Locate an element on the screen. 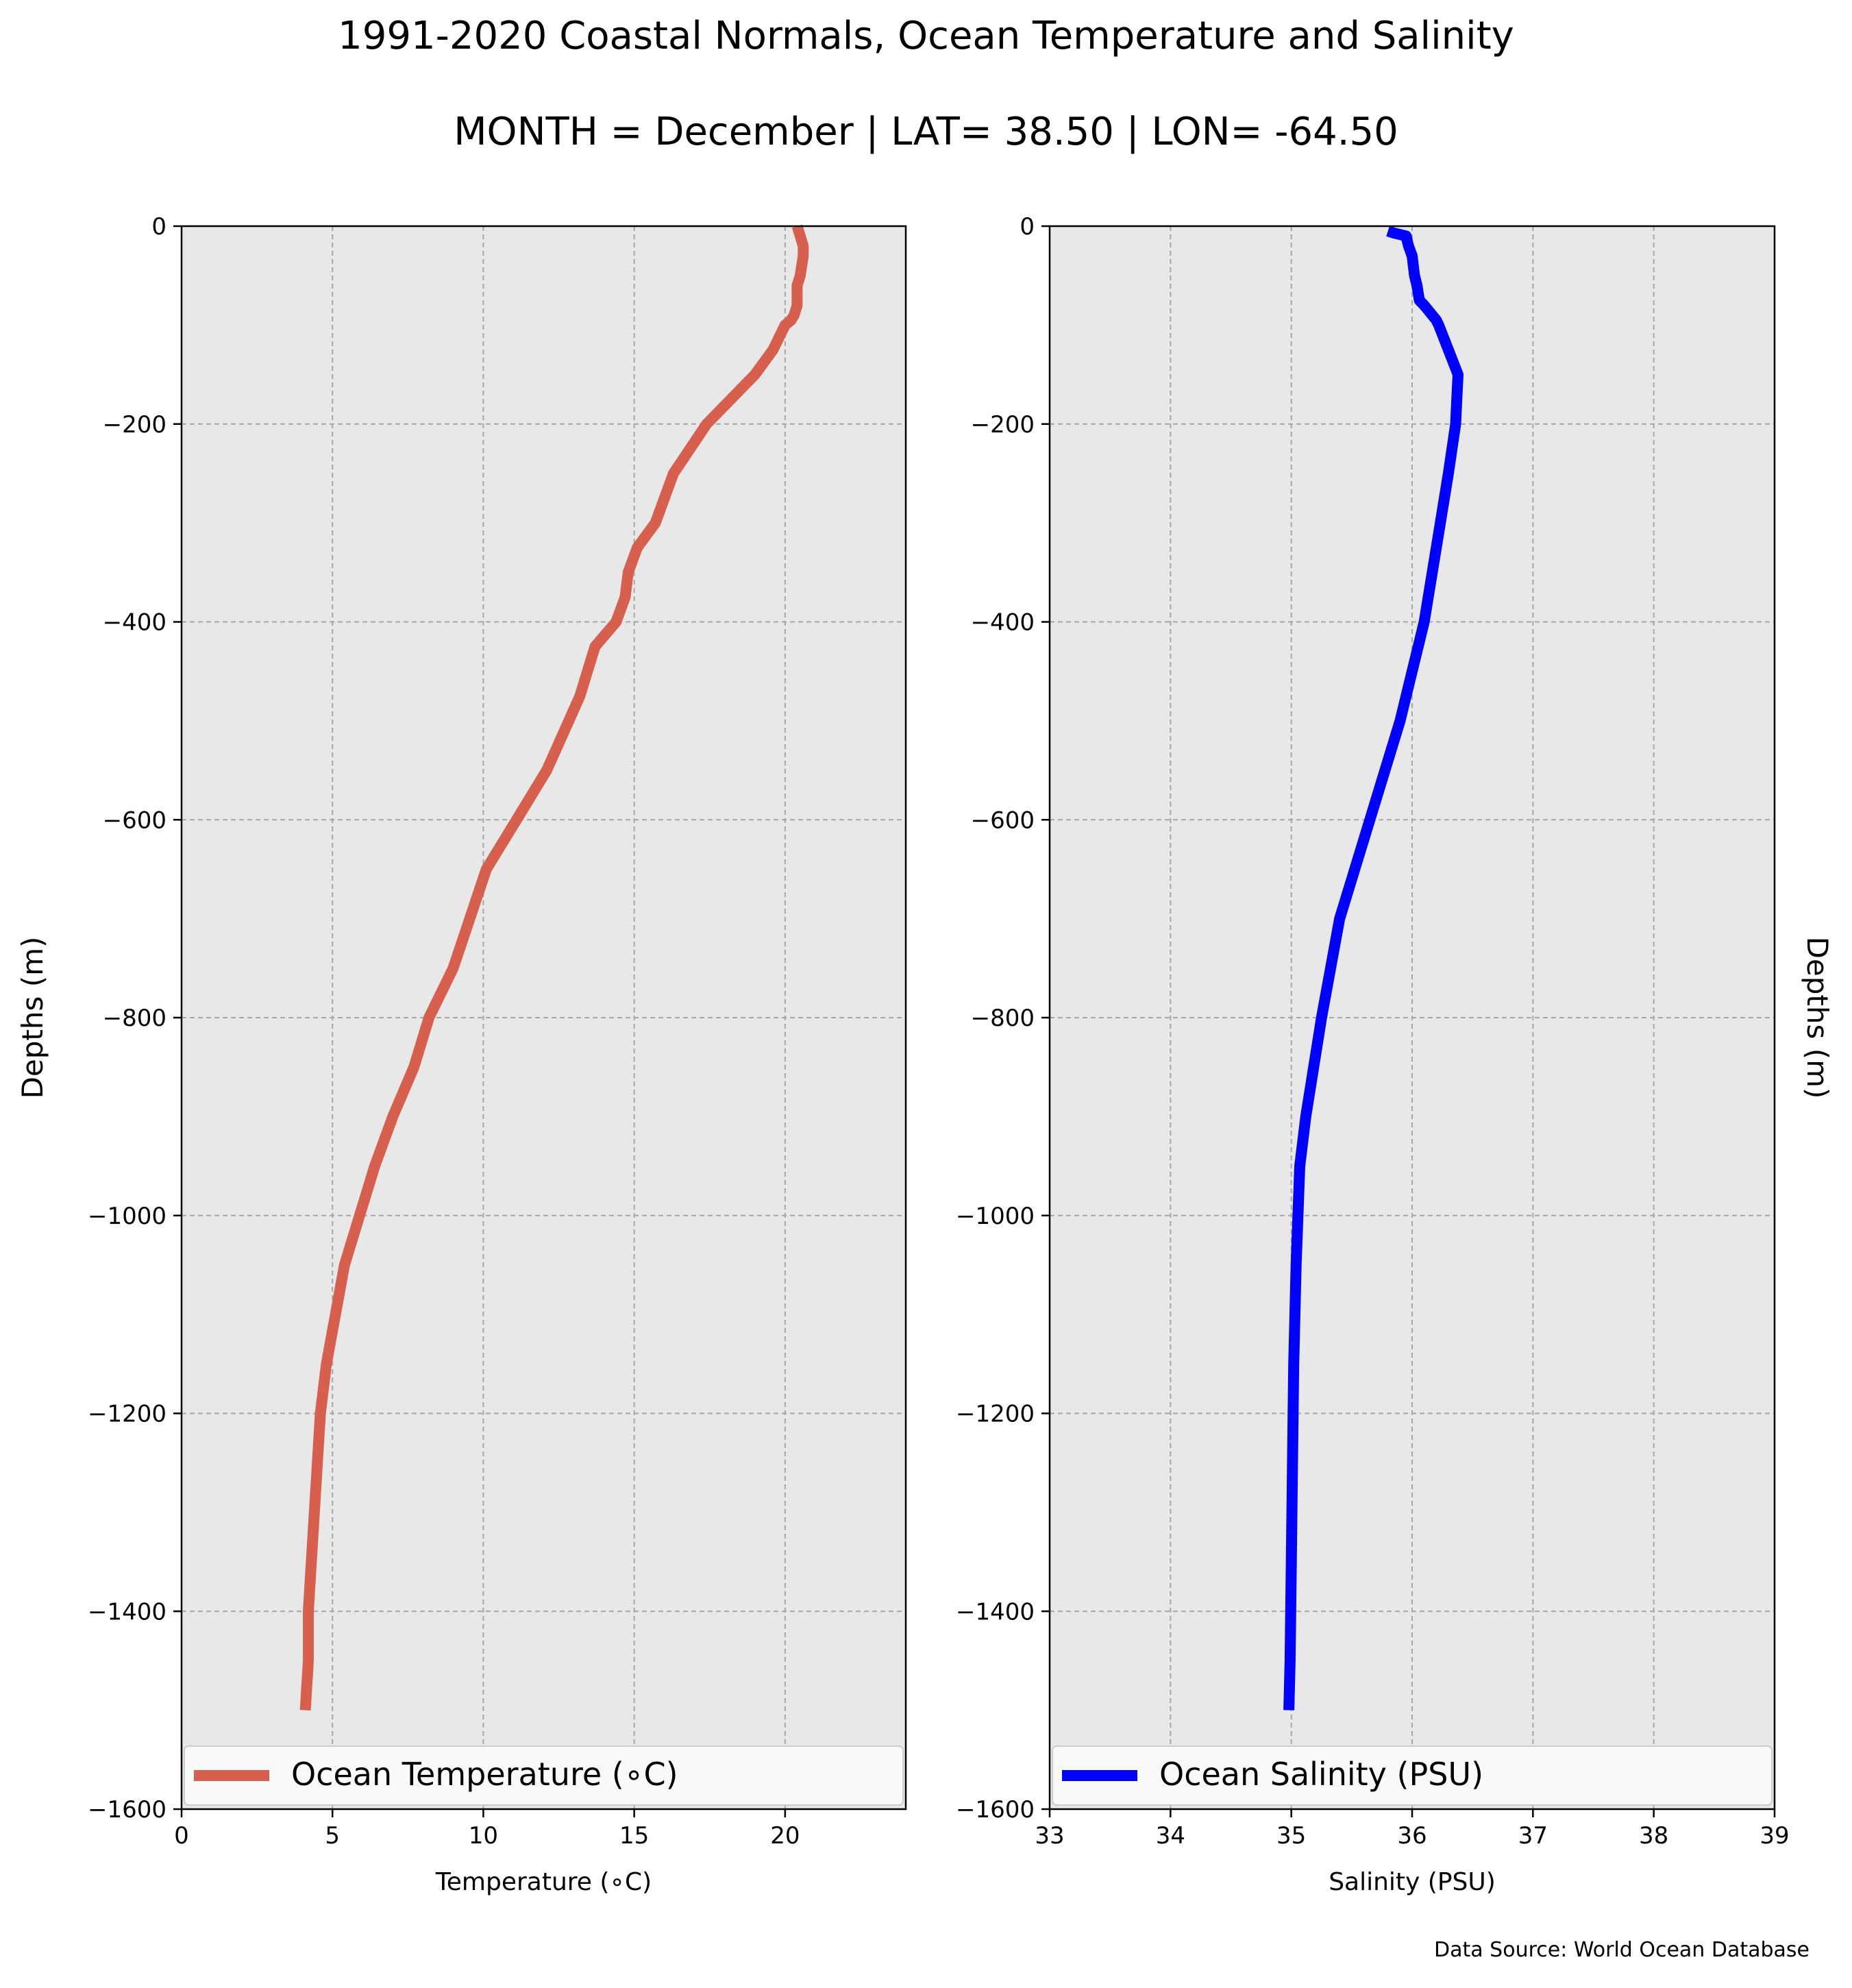  x-tick-label: 39 is located at coordinates (1774, 1836).